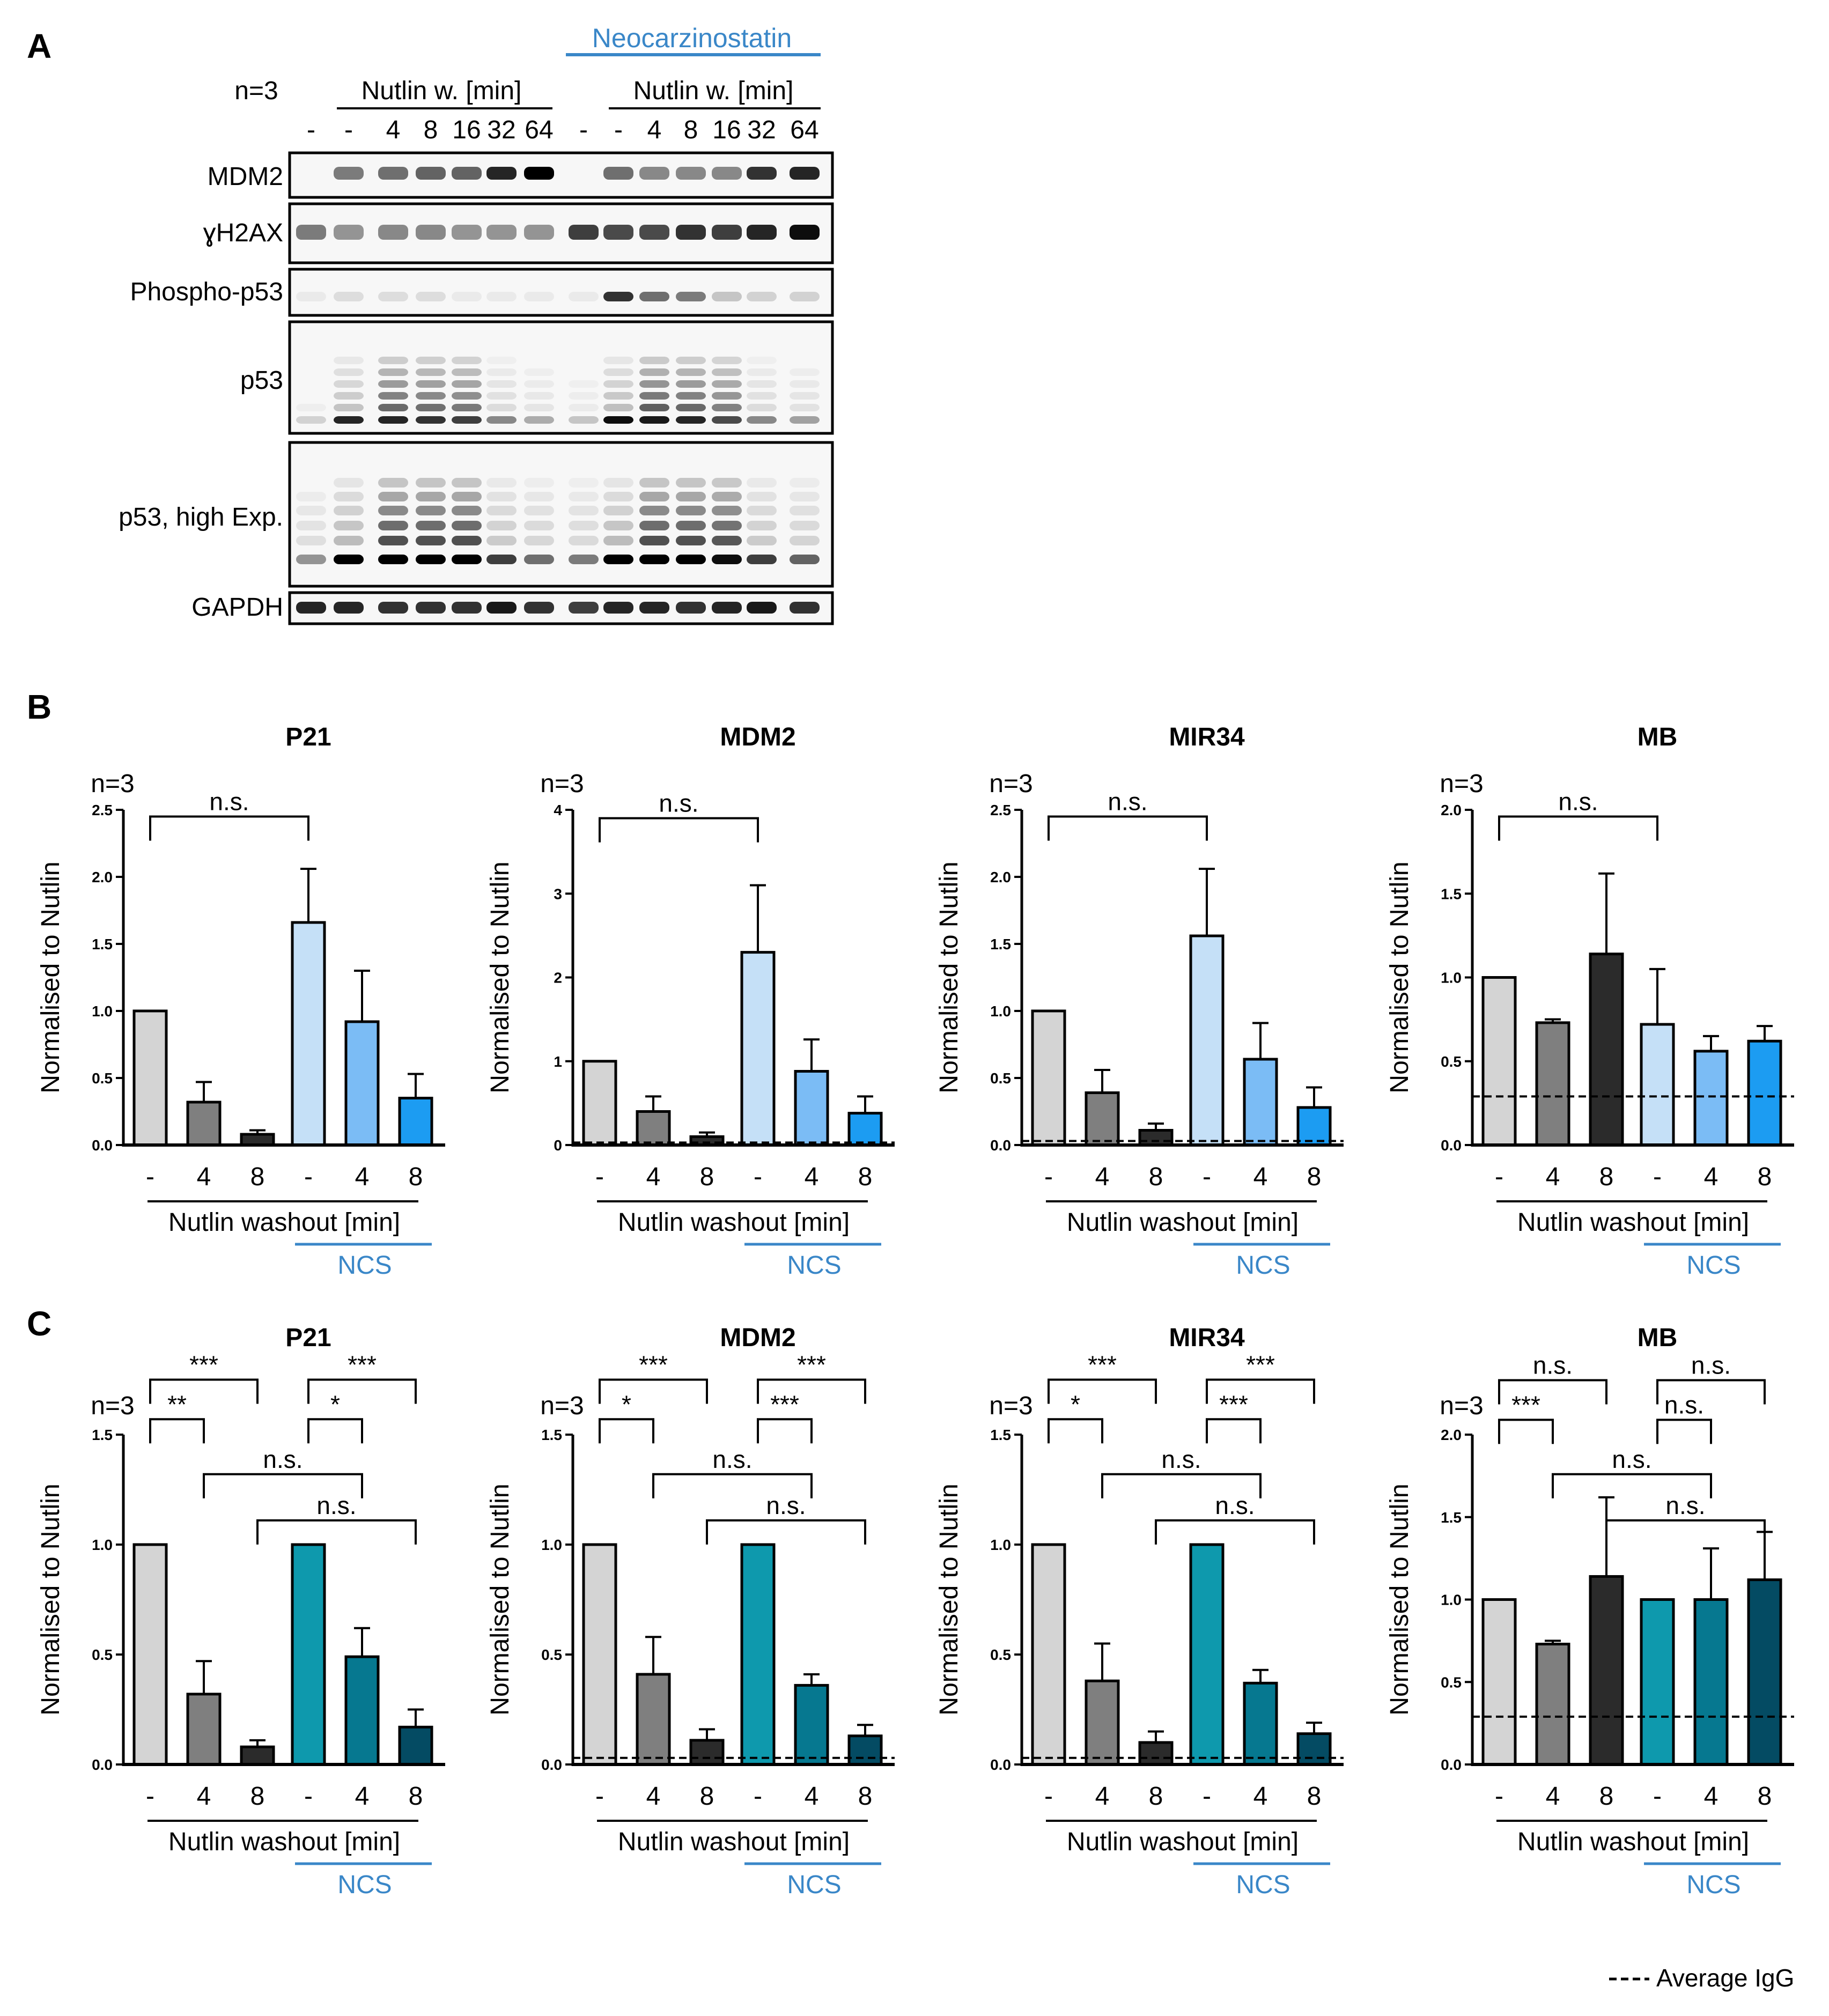 The width and height of the screenshot is (1829, 2016). What do you see at coordinates (308, 1338) in the screenshot?
I see `chart-title: P21` at bounding box center [308, 1338].